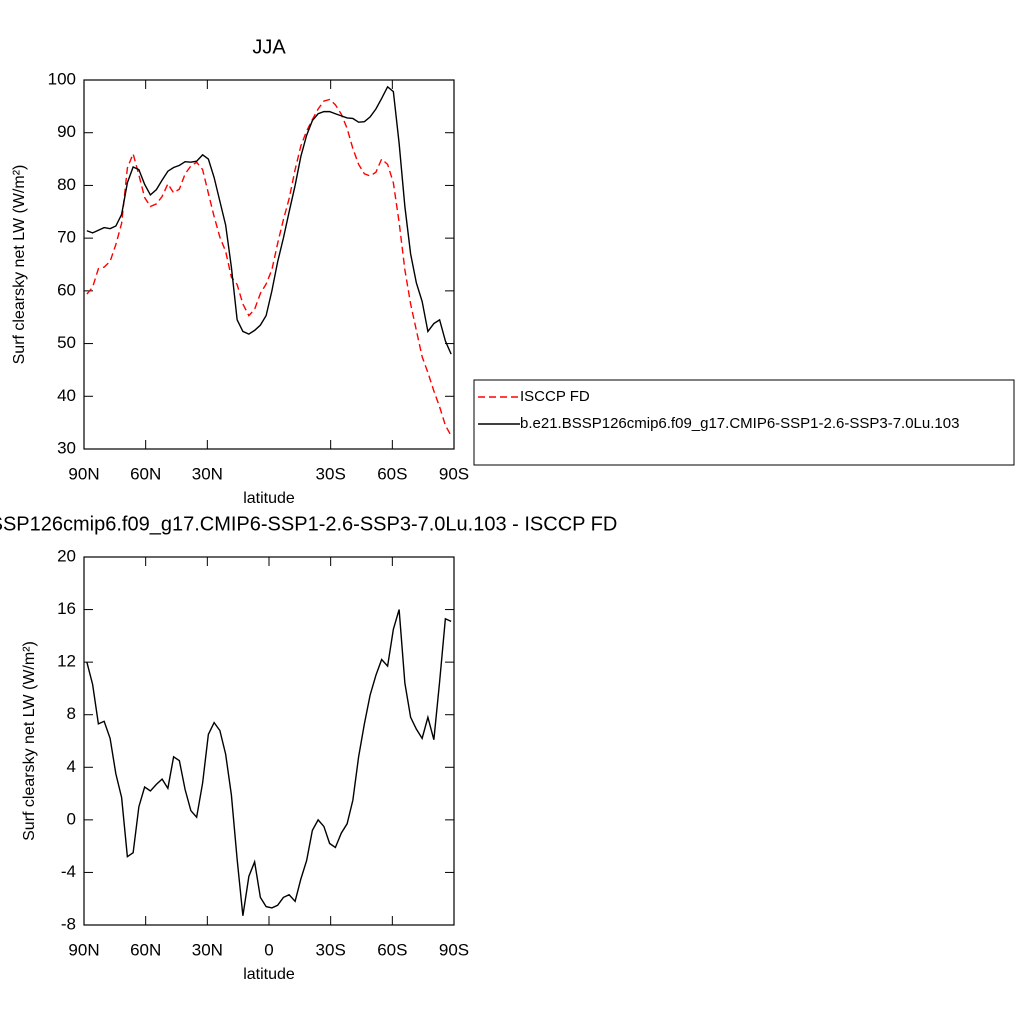  I want to click on y-tick-label: 60, so click(66, 289).